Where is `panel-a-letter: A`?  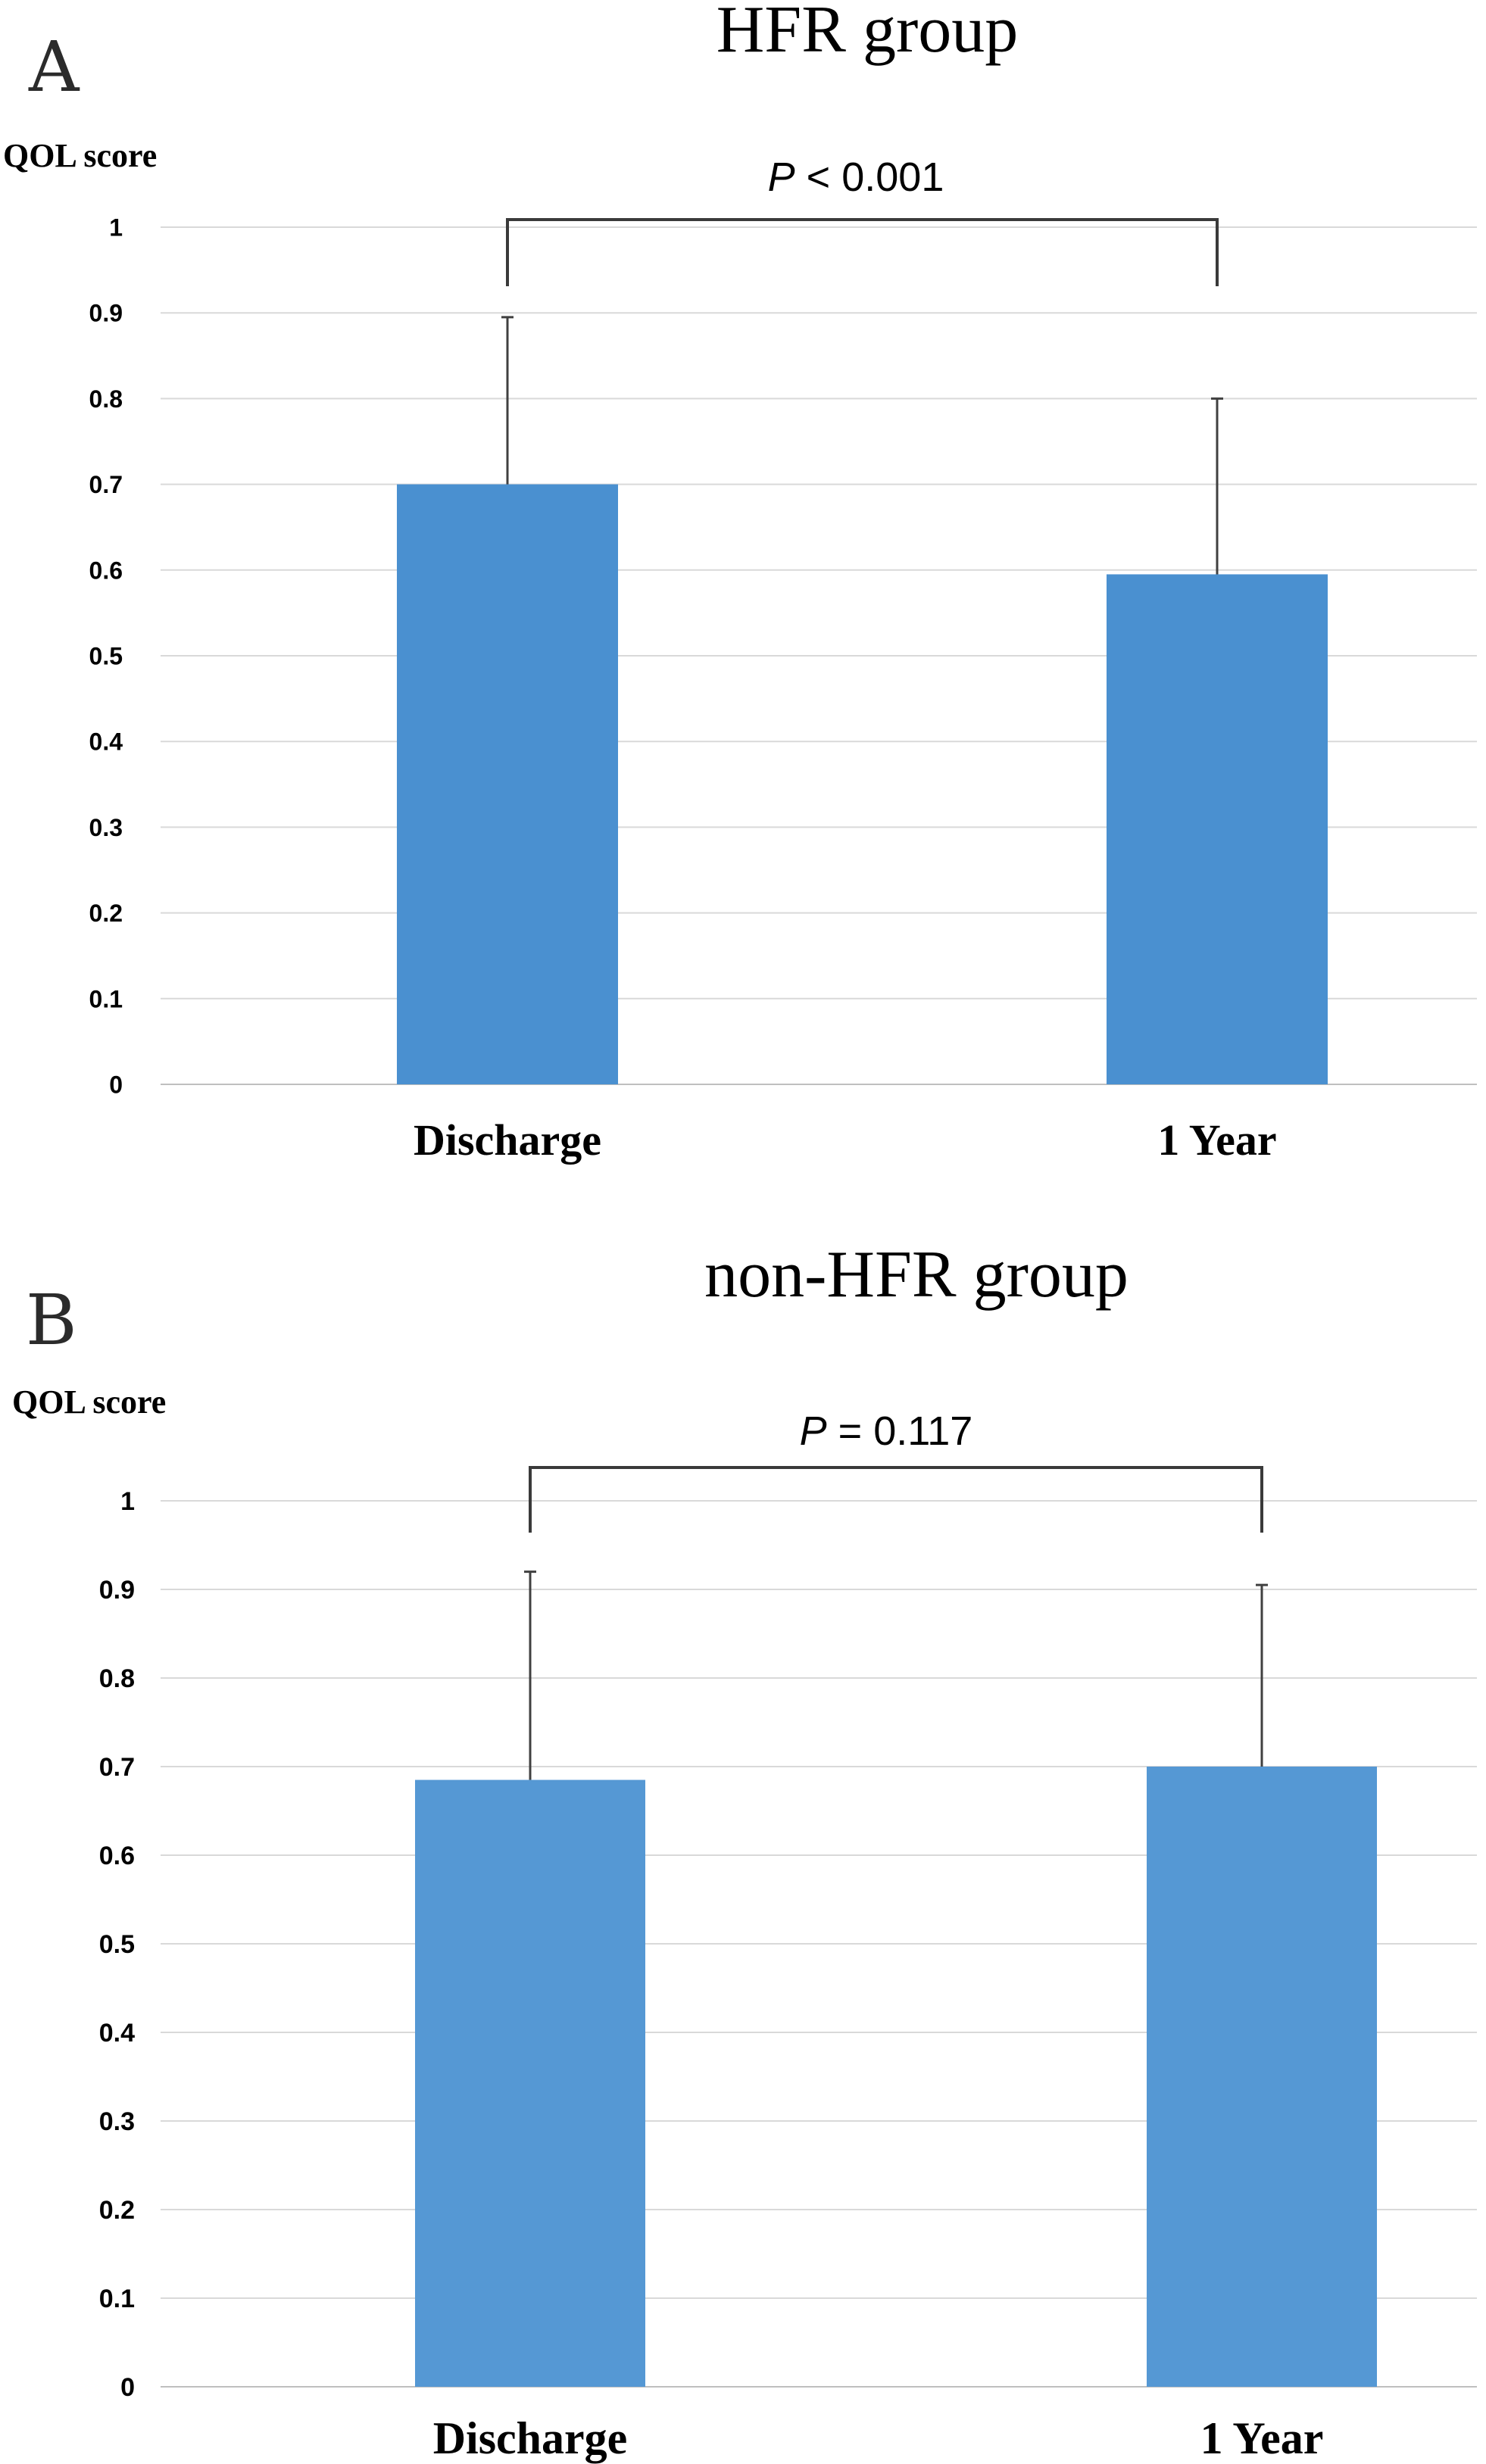 panel-a-letter: A is located at coordinates (54, 67).